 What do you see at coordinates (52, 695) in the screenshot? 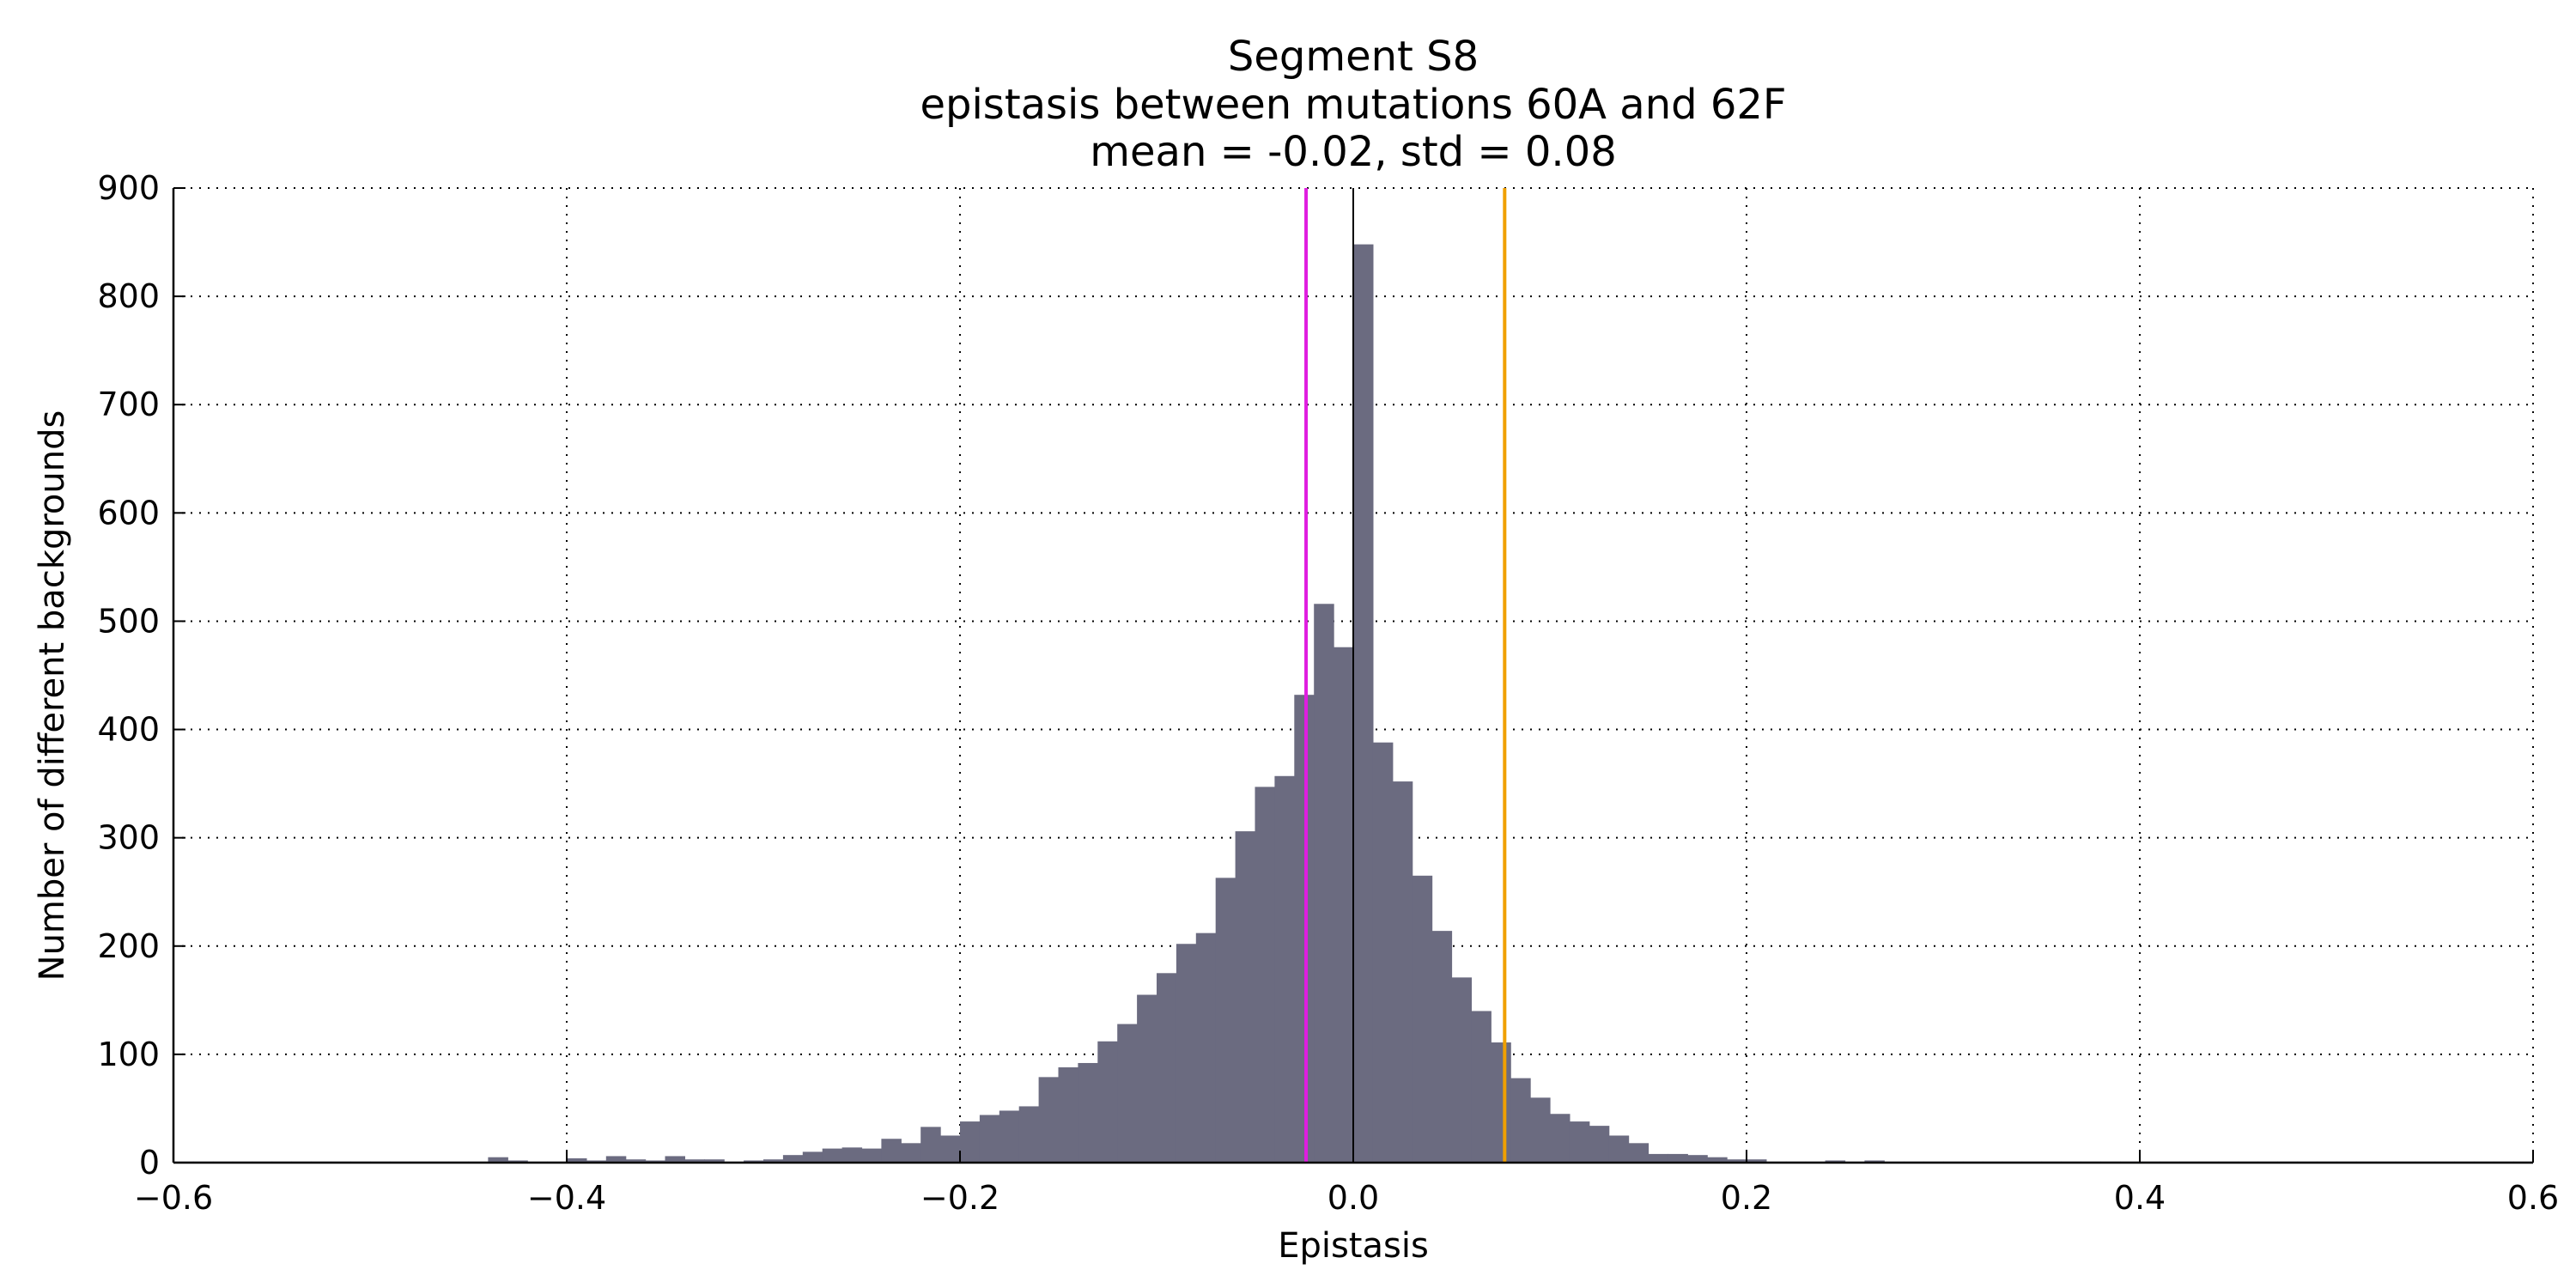
I see `y-axis-label: Number of different backgrounds` at bounding box center [52, 695].